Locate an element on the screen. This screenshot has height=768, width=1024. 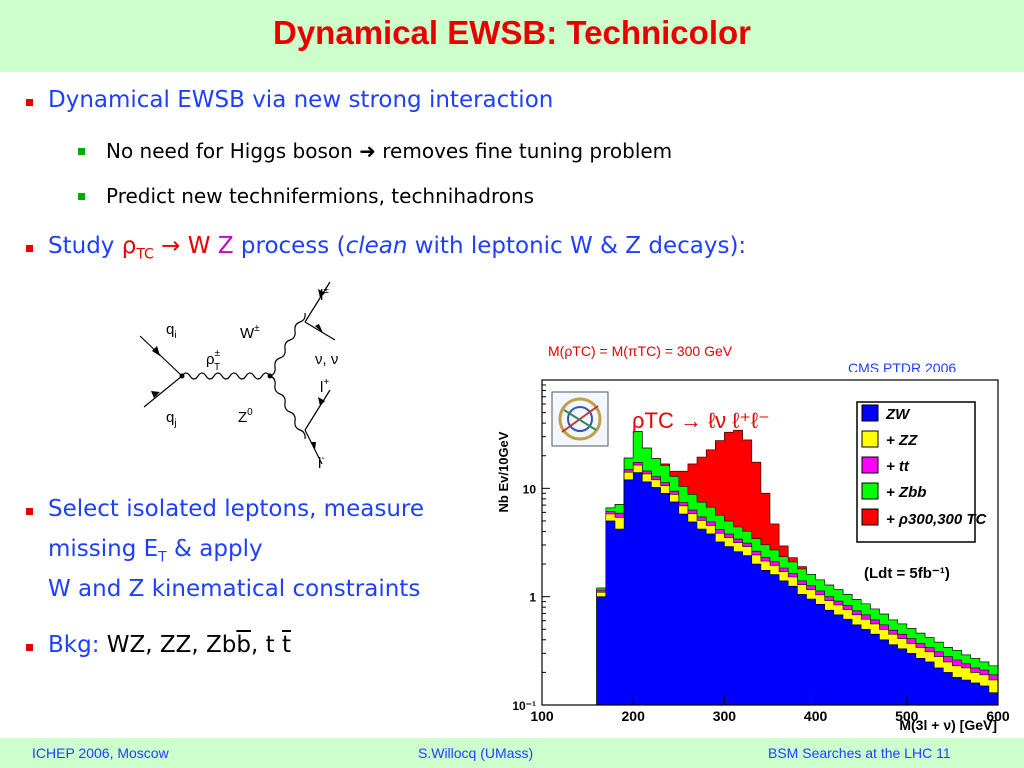
label-w: W± is located at coordinates (250, 332).